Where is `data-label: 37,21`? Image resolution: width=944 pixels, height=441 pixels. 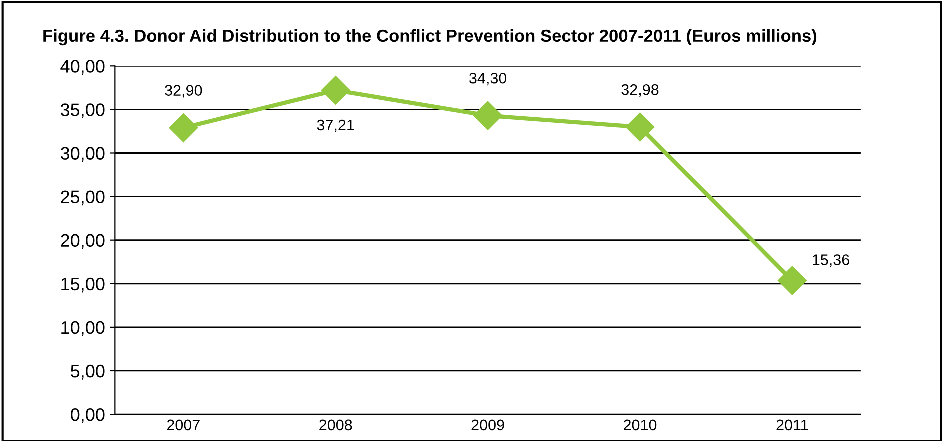 data-label: 37,21 is located at coordinates (335, 126).